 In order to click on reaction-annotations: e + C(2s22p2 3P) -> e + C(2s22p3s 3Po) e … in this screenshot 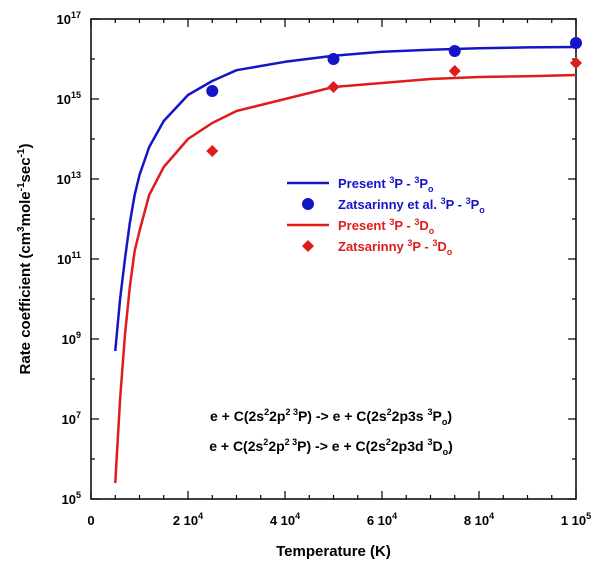, I will do `click(331, 432)`.